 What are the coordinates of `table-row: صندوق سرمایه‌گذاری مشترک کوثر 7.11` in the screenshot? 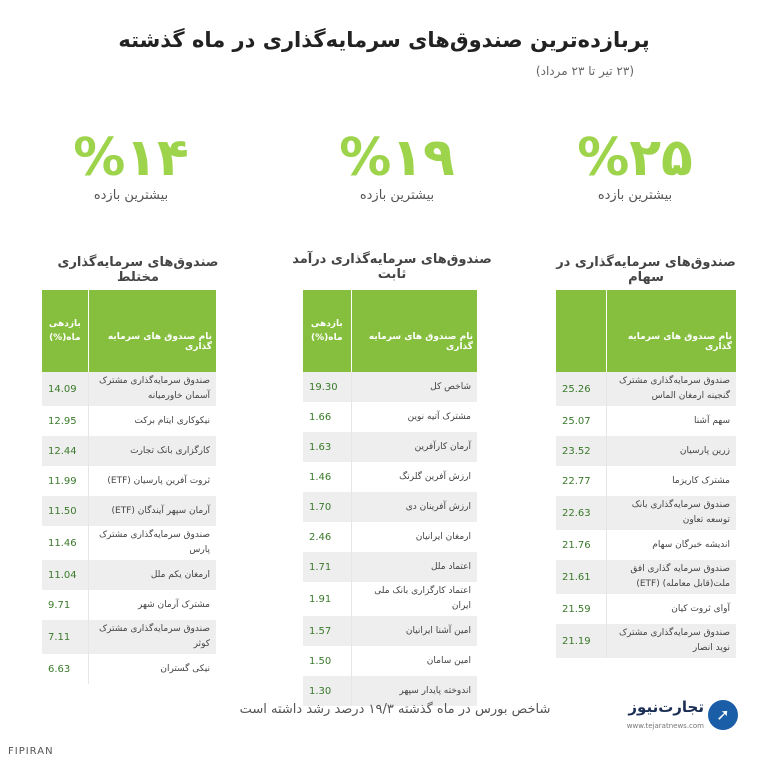 It's located at (129, 637).